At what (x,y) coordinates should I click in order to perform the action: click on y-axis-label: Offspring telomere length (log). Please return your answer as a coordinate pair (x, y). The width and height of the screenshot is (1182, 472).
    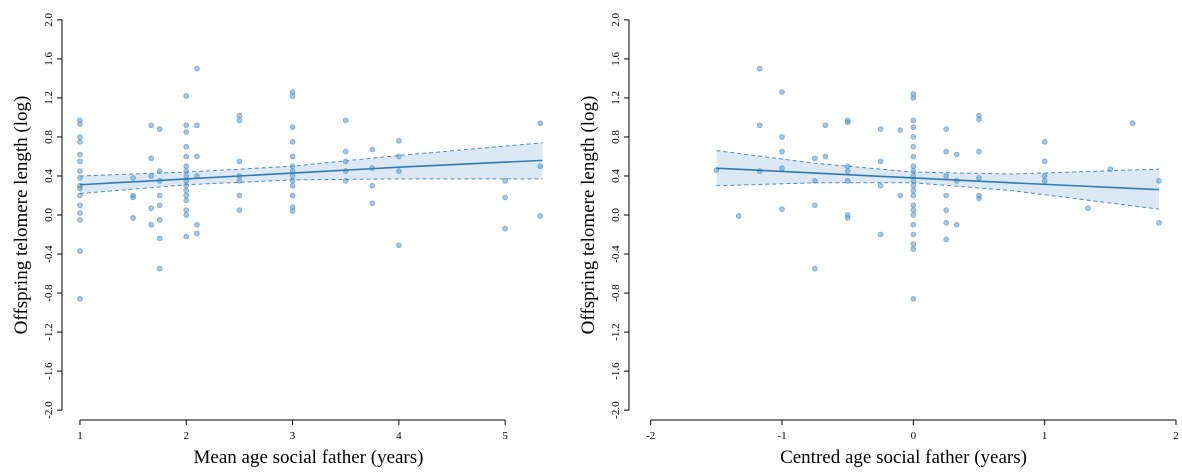
    Looking at the image, I should click on (588, 215).